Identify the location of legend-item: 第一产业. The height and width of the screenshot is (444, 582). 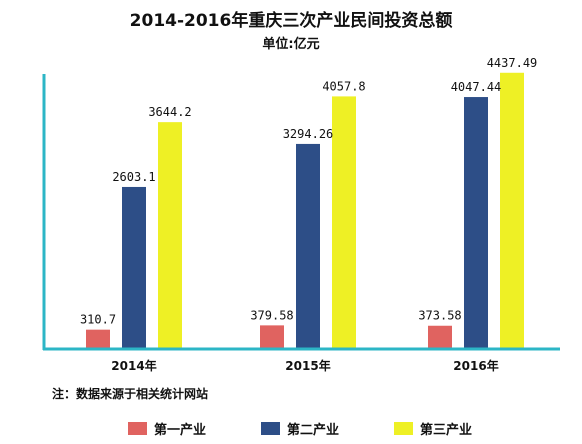
(167, 428).